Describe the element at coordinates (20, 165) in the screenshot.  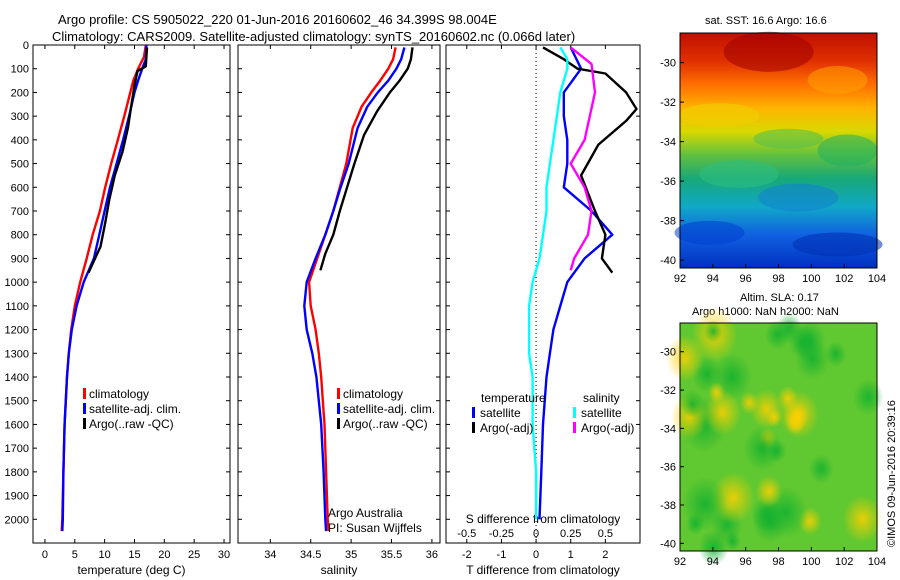
I see `y-tick-label: 500` at that location.